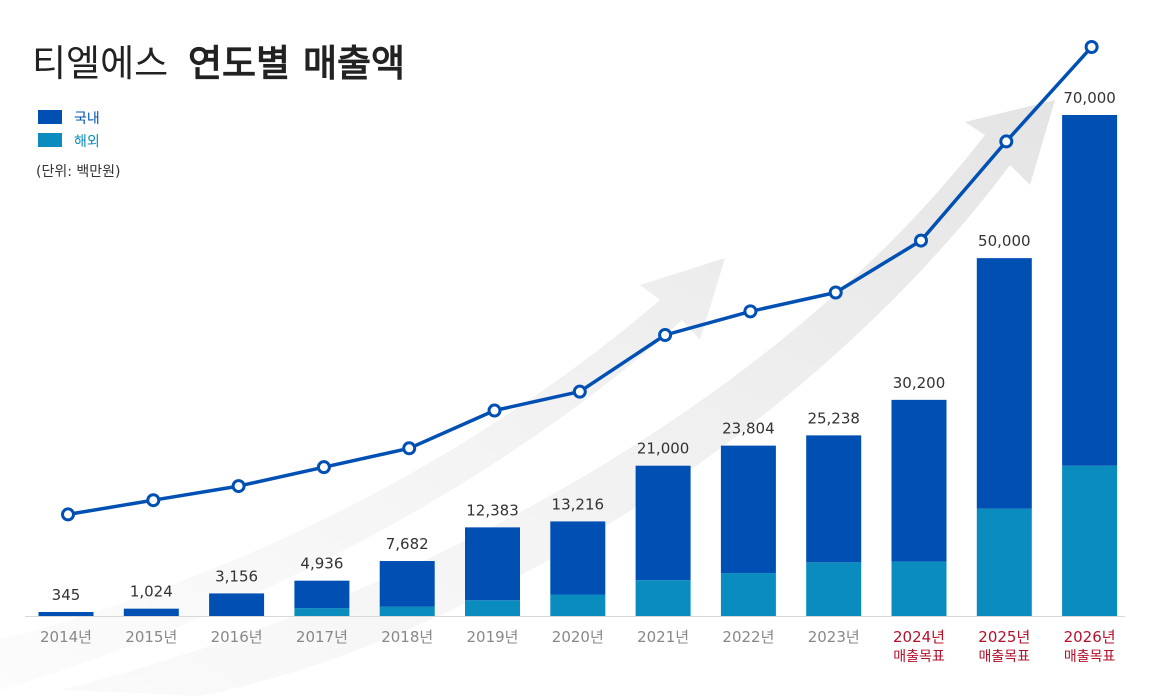 This screenshot has height=696, width=1151. What do you see at coordinates (151, 592) in the screenshot?
I see `bar-total-label-1: 1,024` at bounding box center [151, 592].